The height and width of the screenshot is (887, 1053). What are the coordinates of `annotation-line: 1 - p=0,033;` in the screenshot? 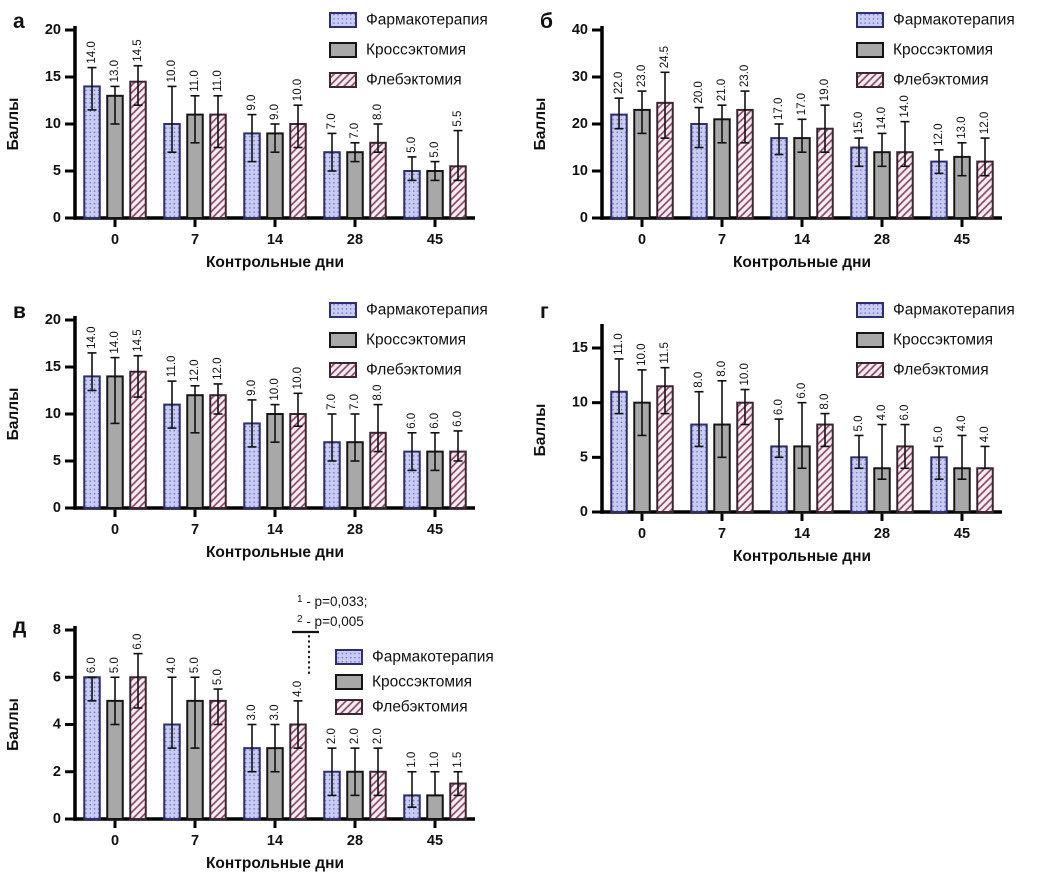 It's located at (332, 601).